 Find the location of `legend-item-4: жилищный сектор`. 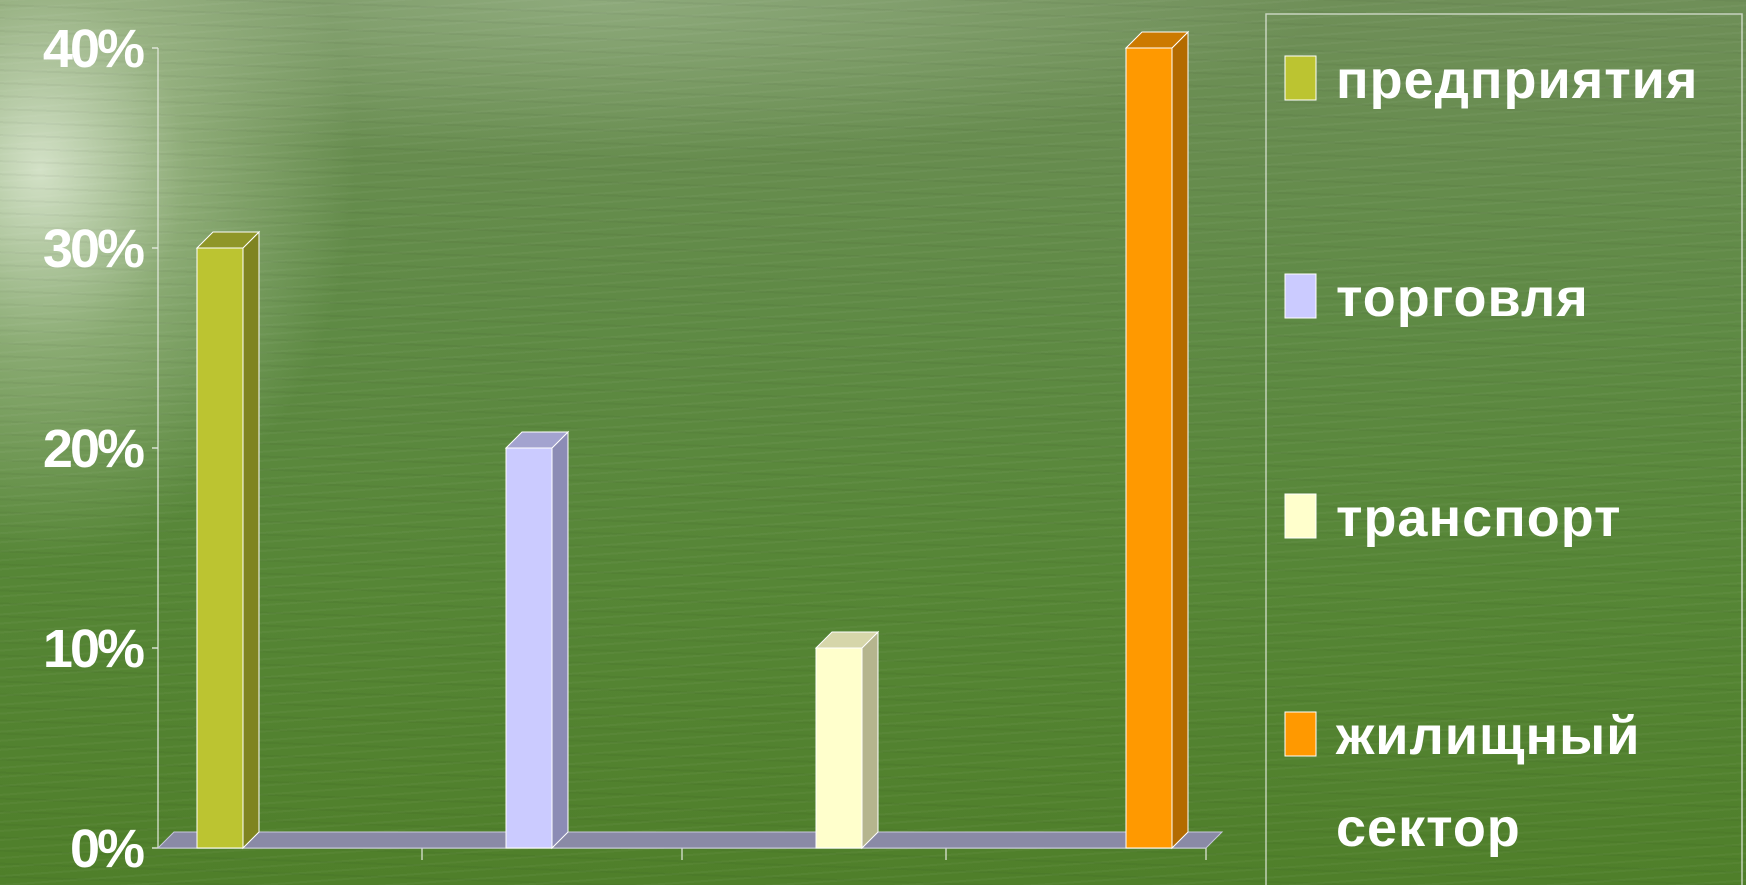

legend-item-4: жилищный сектор is located at coordinates (1462, 782).